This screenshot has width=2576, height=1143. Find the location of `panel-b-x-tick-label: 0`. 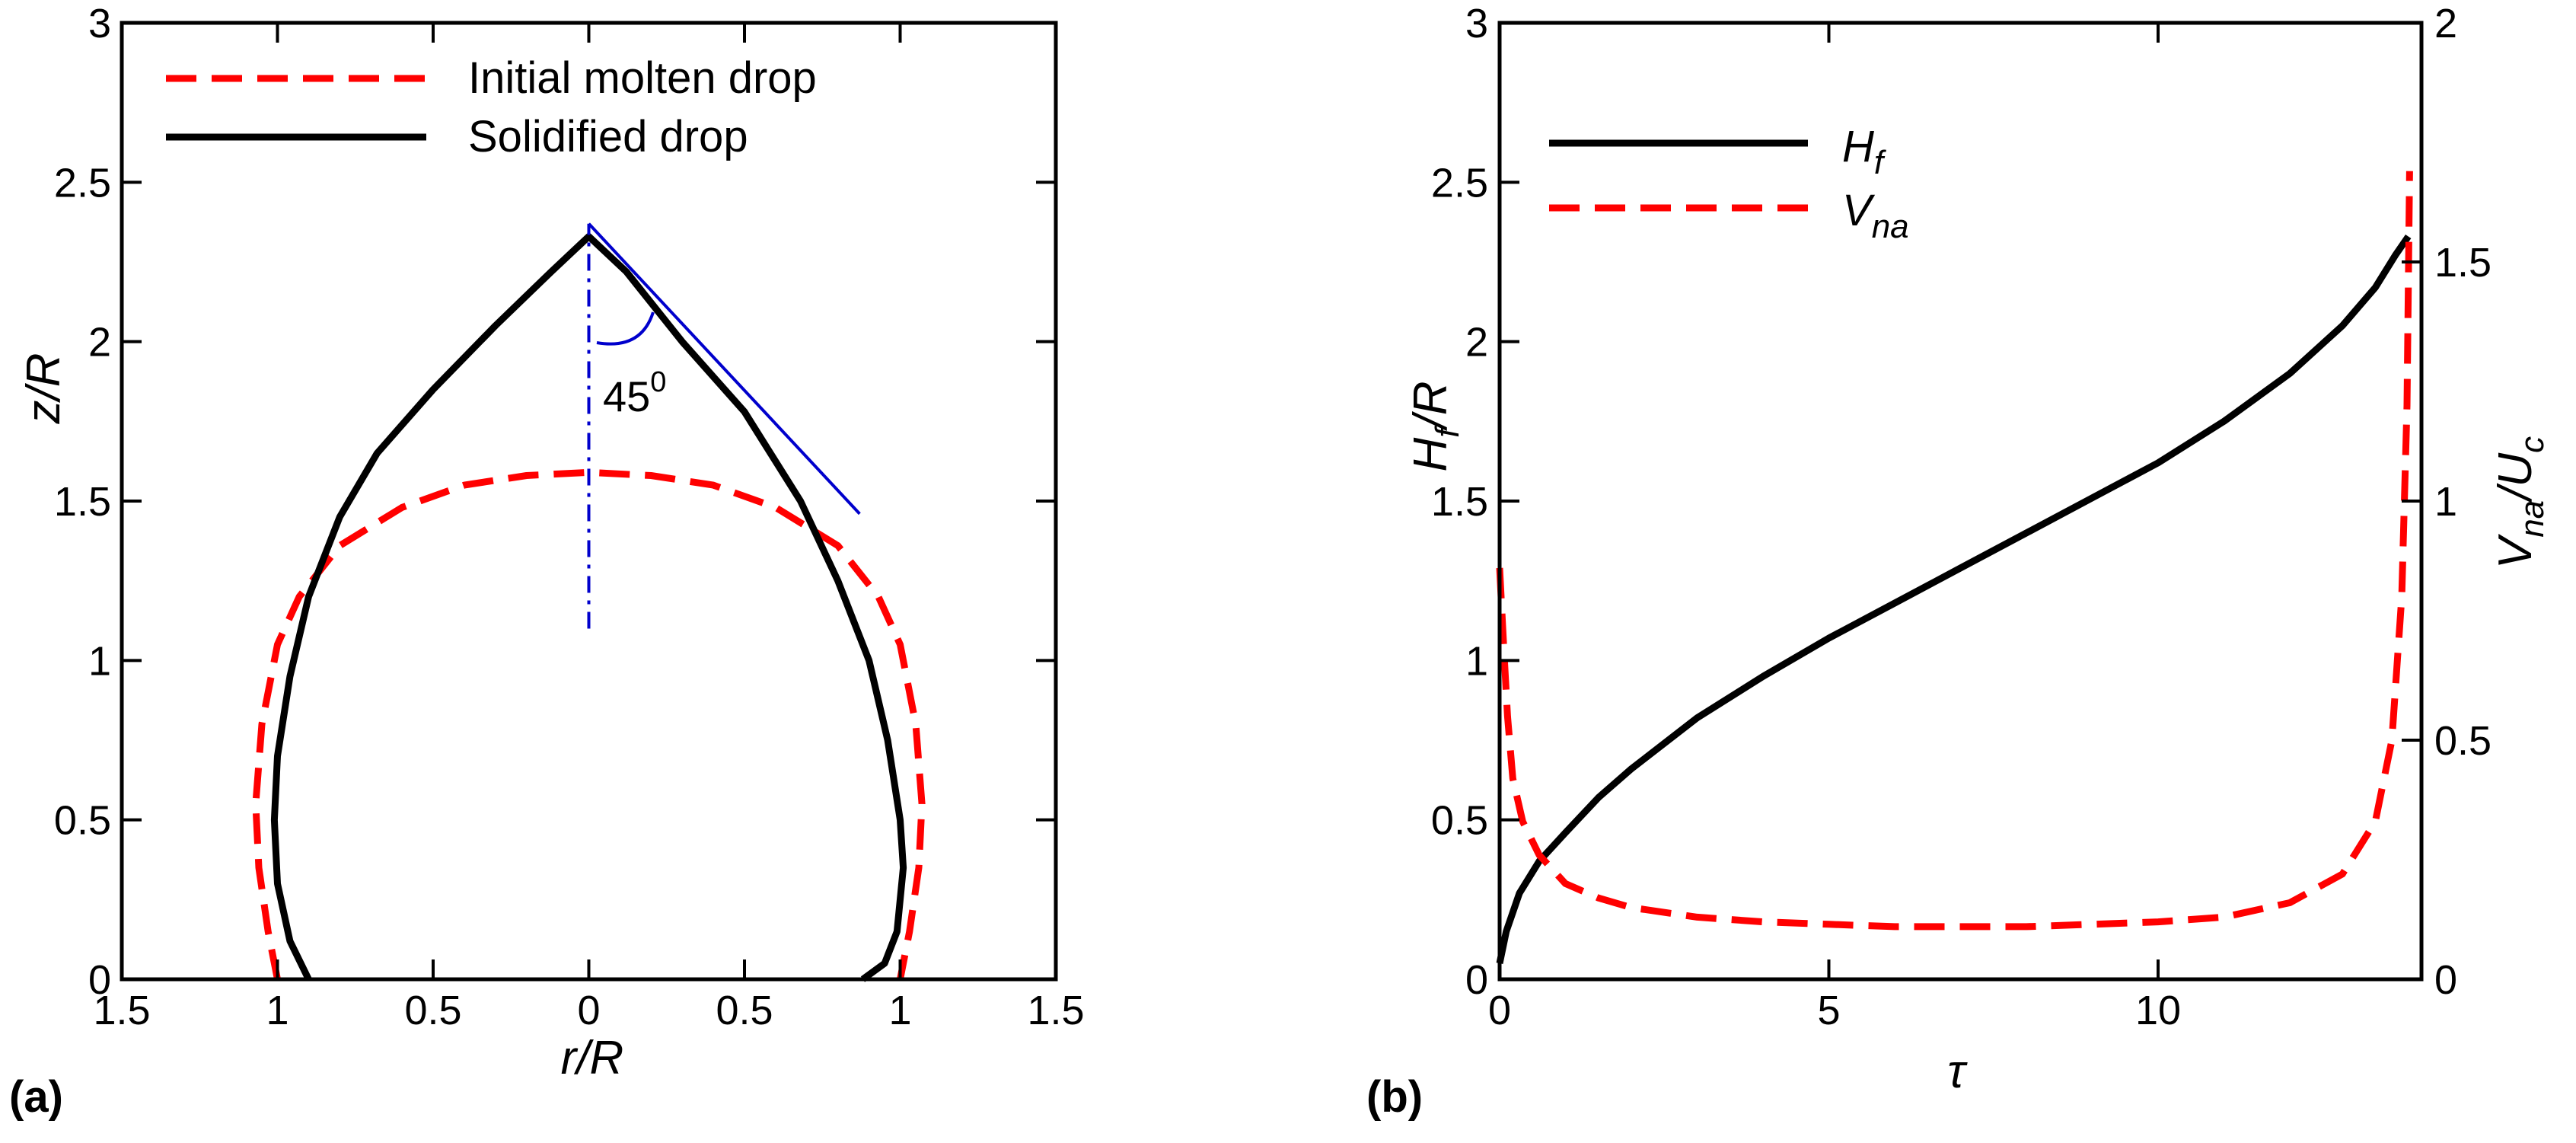

panel-b-x-tick-label: 0 is located at coordinates (1500, 1011).